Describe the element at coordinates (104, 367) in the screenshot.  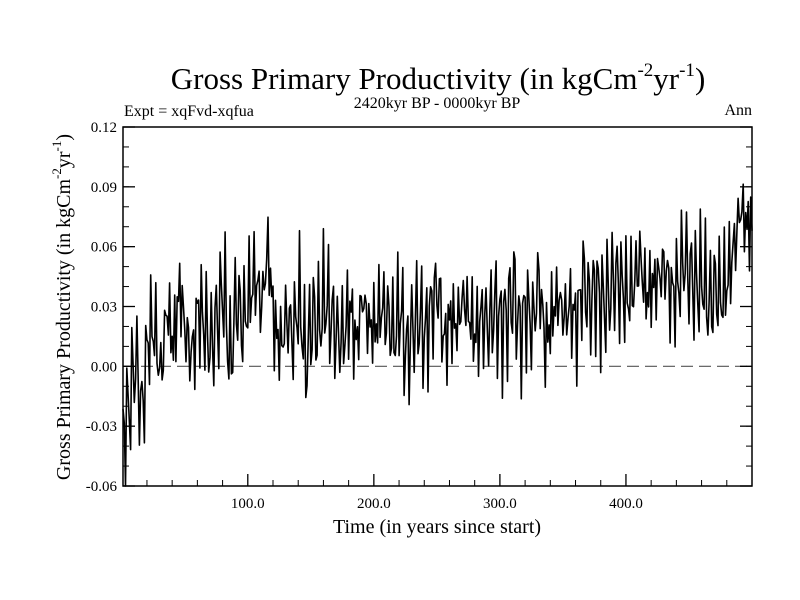
I see `y-tick-label-2: 0.00` at that location.